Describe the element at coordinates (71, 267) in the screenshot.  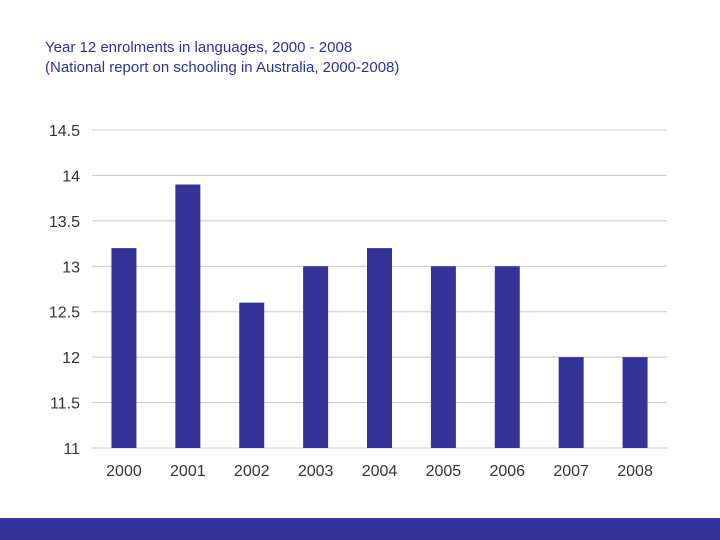
I see `y-tick-label: 13` at that location.